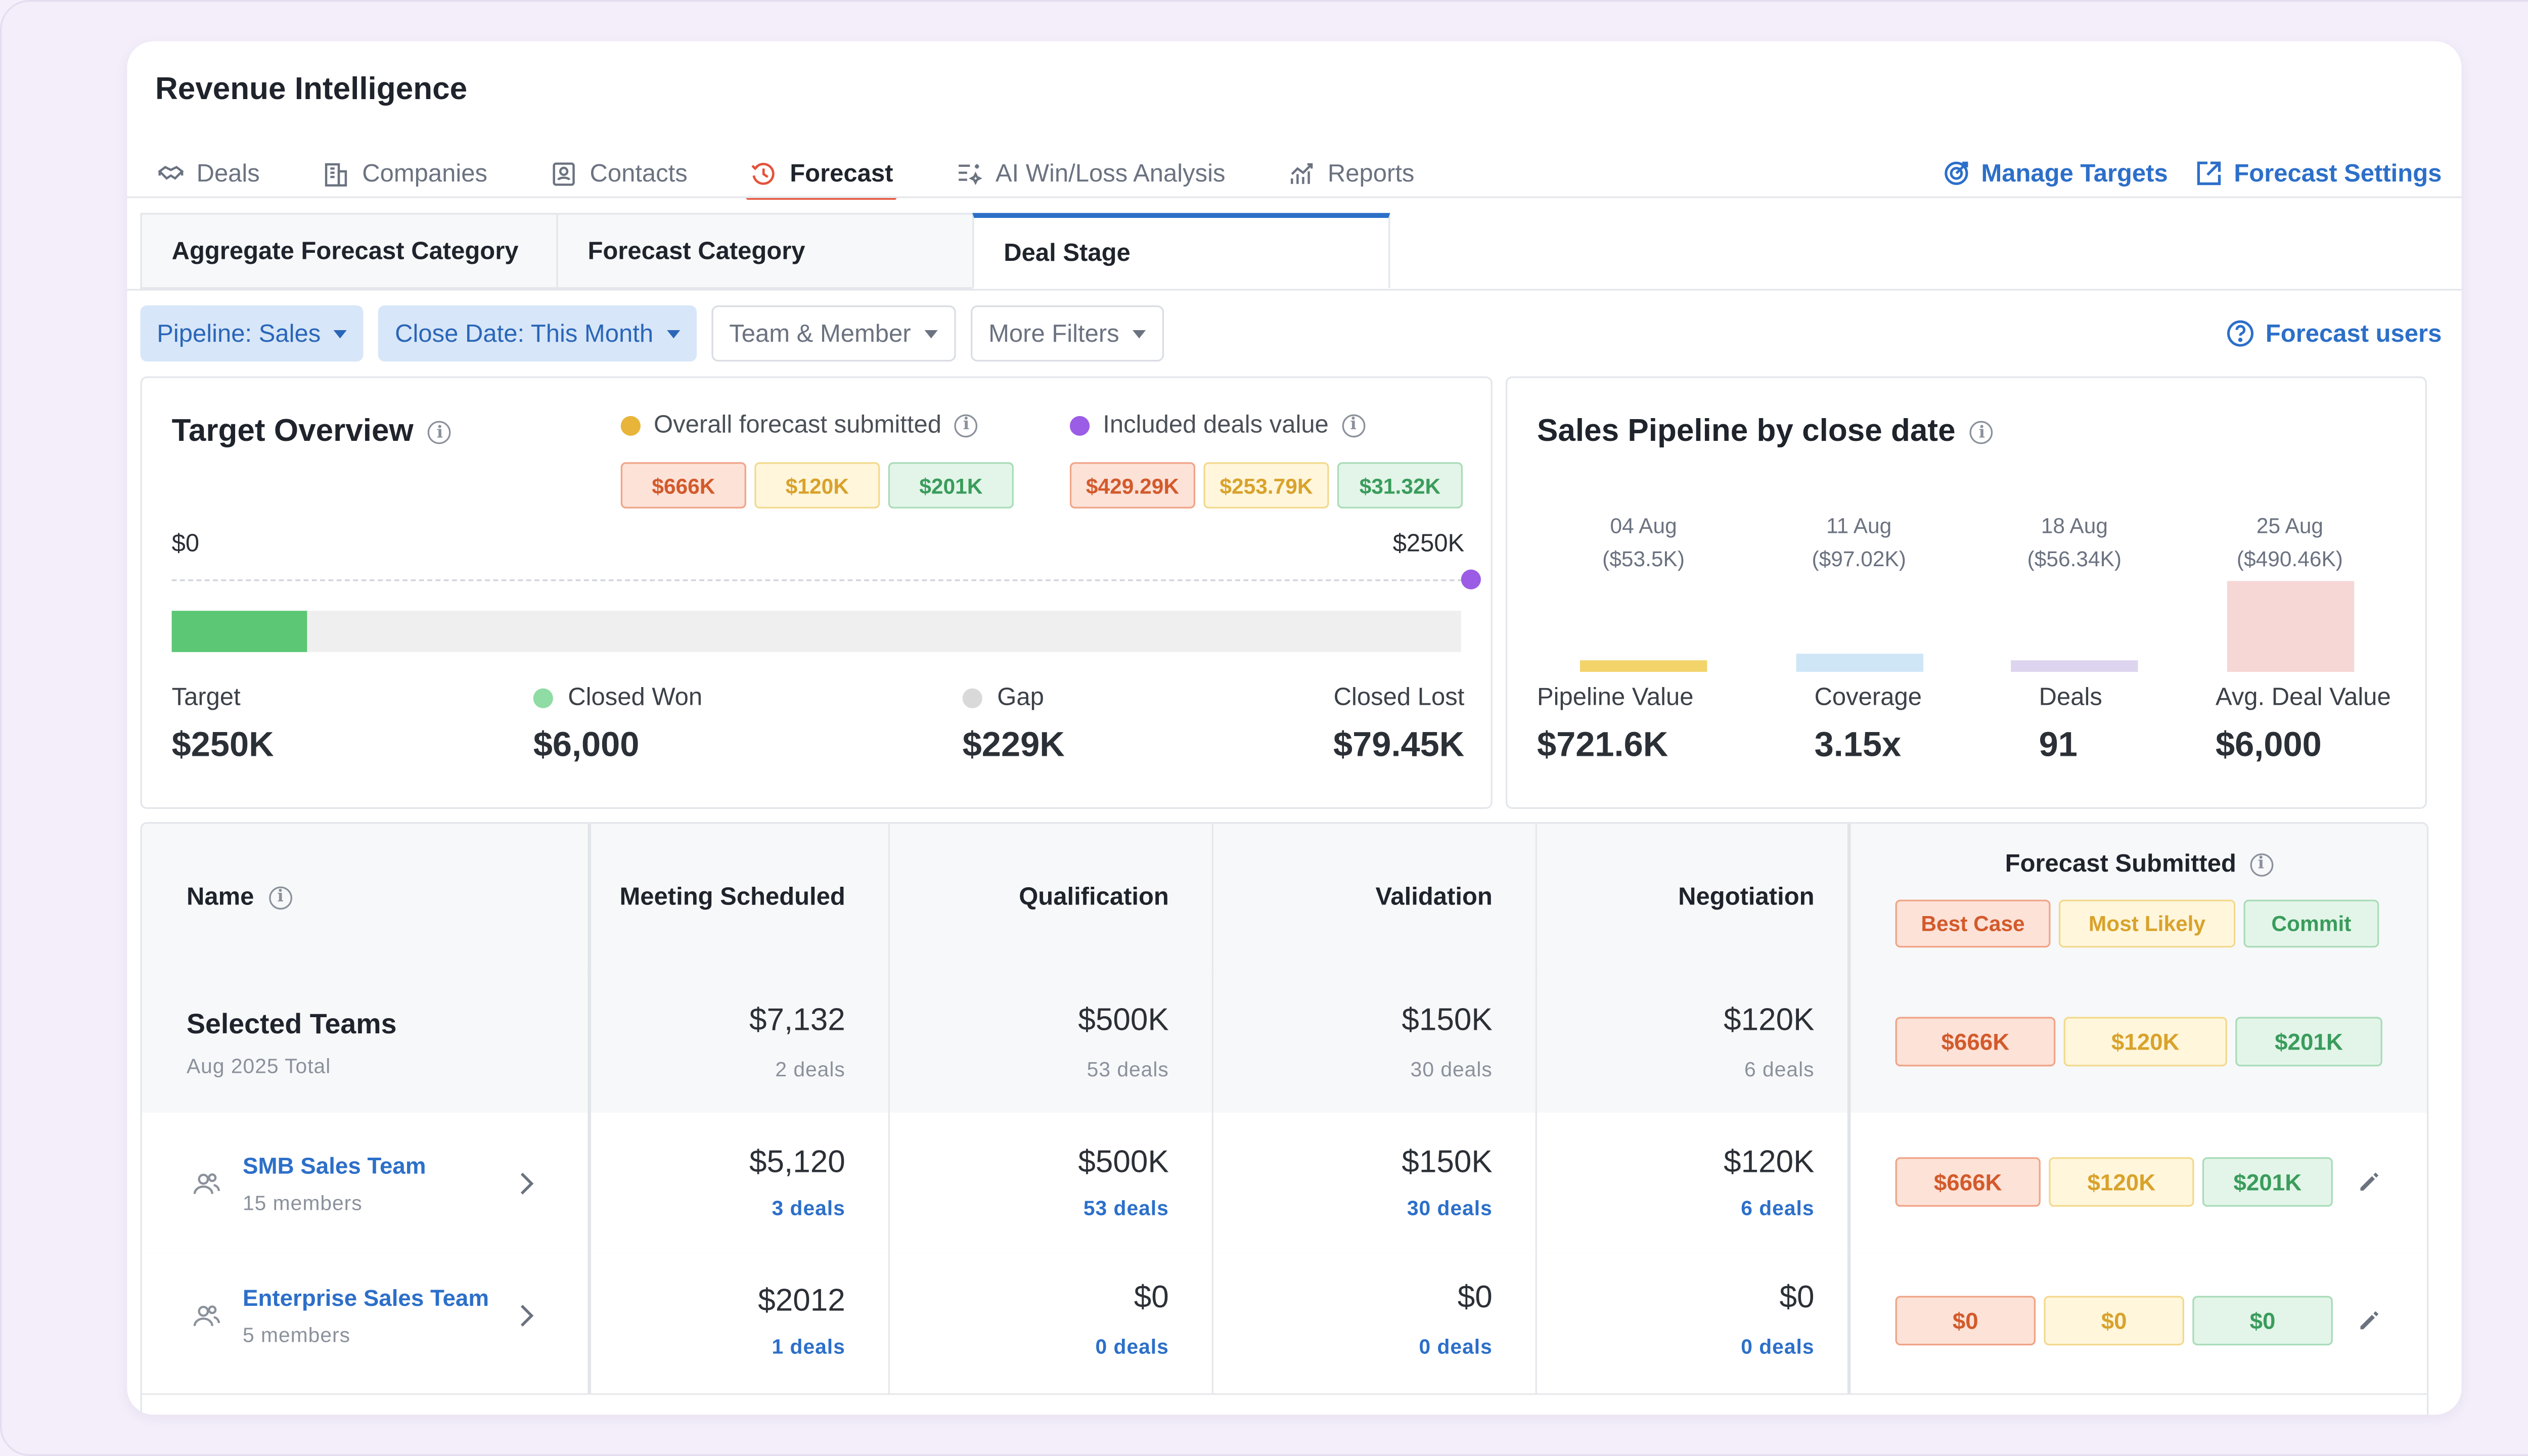 The width and height of the screenshot is (2528, 1456). I want to click on table-cell: $2012 1 deals, so click(741, 1323).